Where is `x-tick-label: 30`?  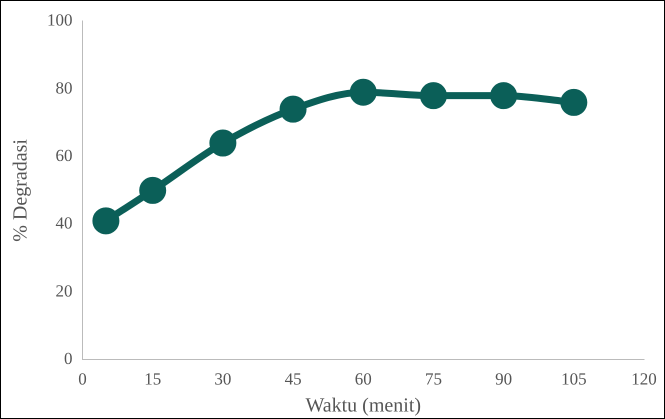 x-tick-label: 30 is located at coordinates (223, 378).